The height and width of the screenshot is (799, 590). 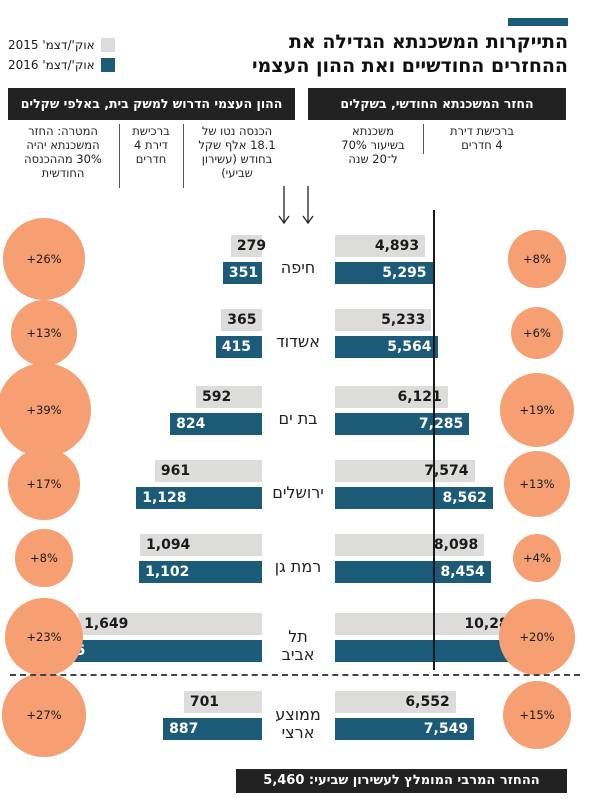 I want to click on mortgage-bar: 7,285, so click(x=402, y=424).